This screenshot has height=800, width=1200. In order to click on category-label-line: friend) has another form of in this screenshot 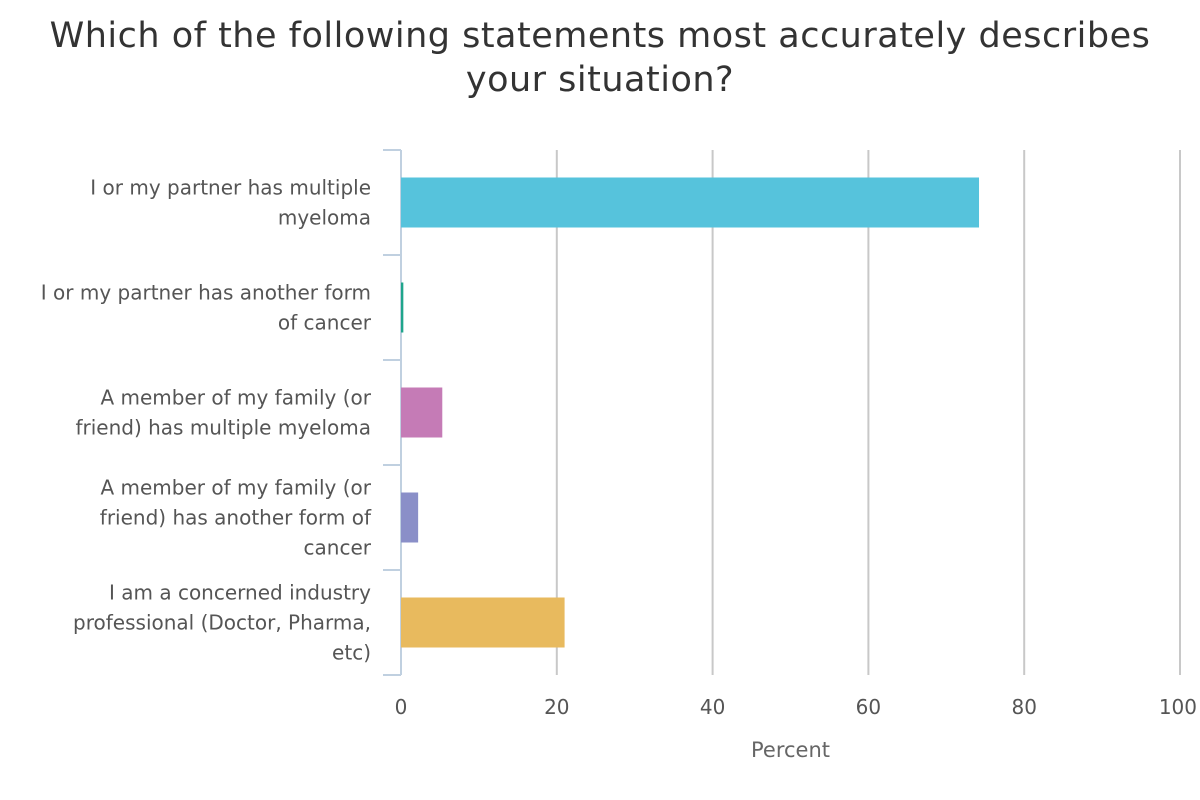, I will do `click(236, 518)`.